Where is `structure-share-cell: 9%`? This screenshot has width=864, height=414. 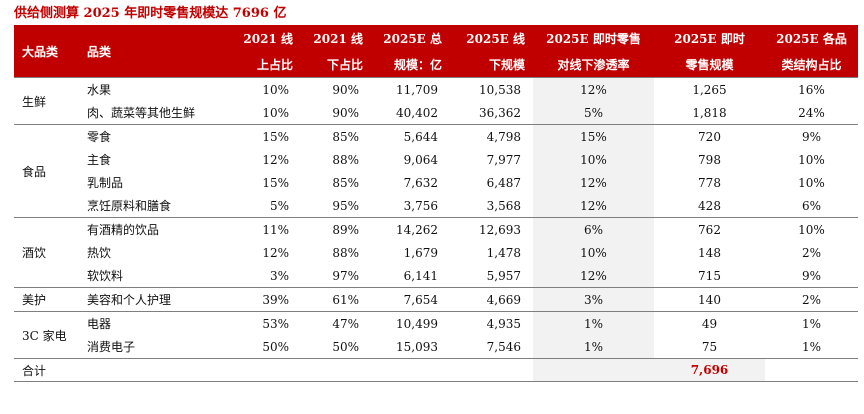
structure-share-cell: 9% is located at coordinates (811, 275).